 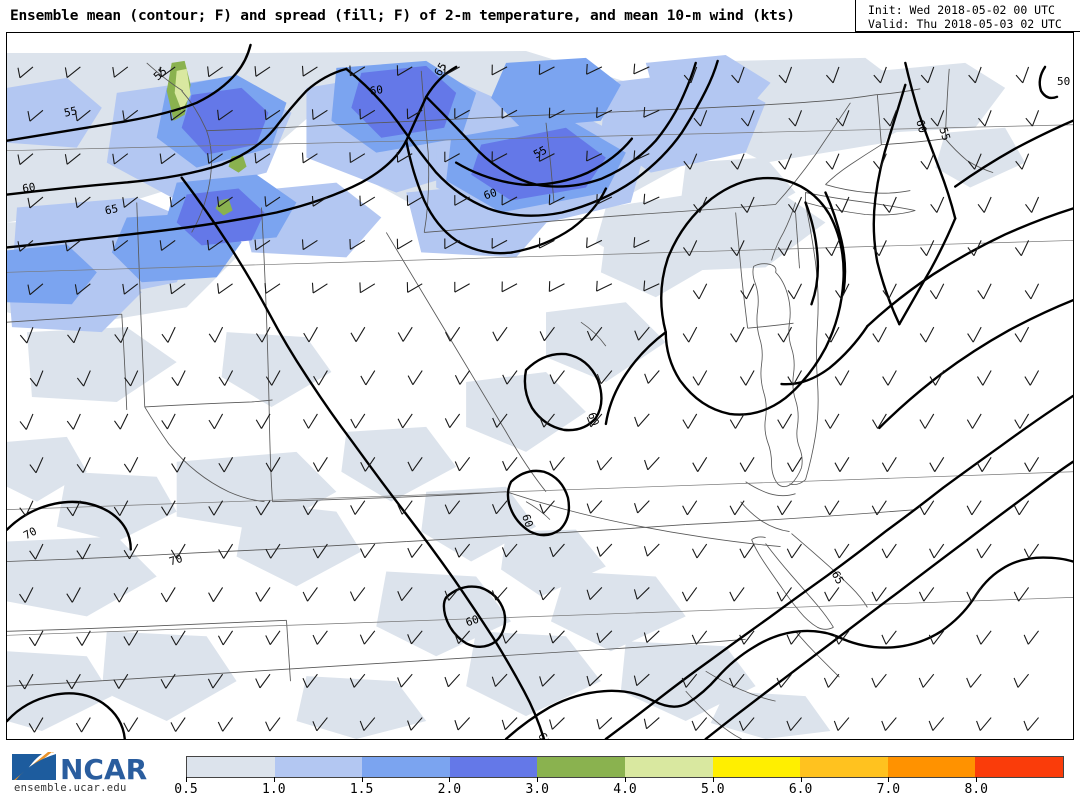 What do you see at coordinates (274, 789) in the screenshot?
I see `colorbar-label-1: 1.0` at bounding box center [274, 789].